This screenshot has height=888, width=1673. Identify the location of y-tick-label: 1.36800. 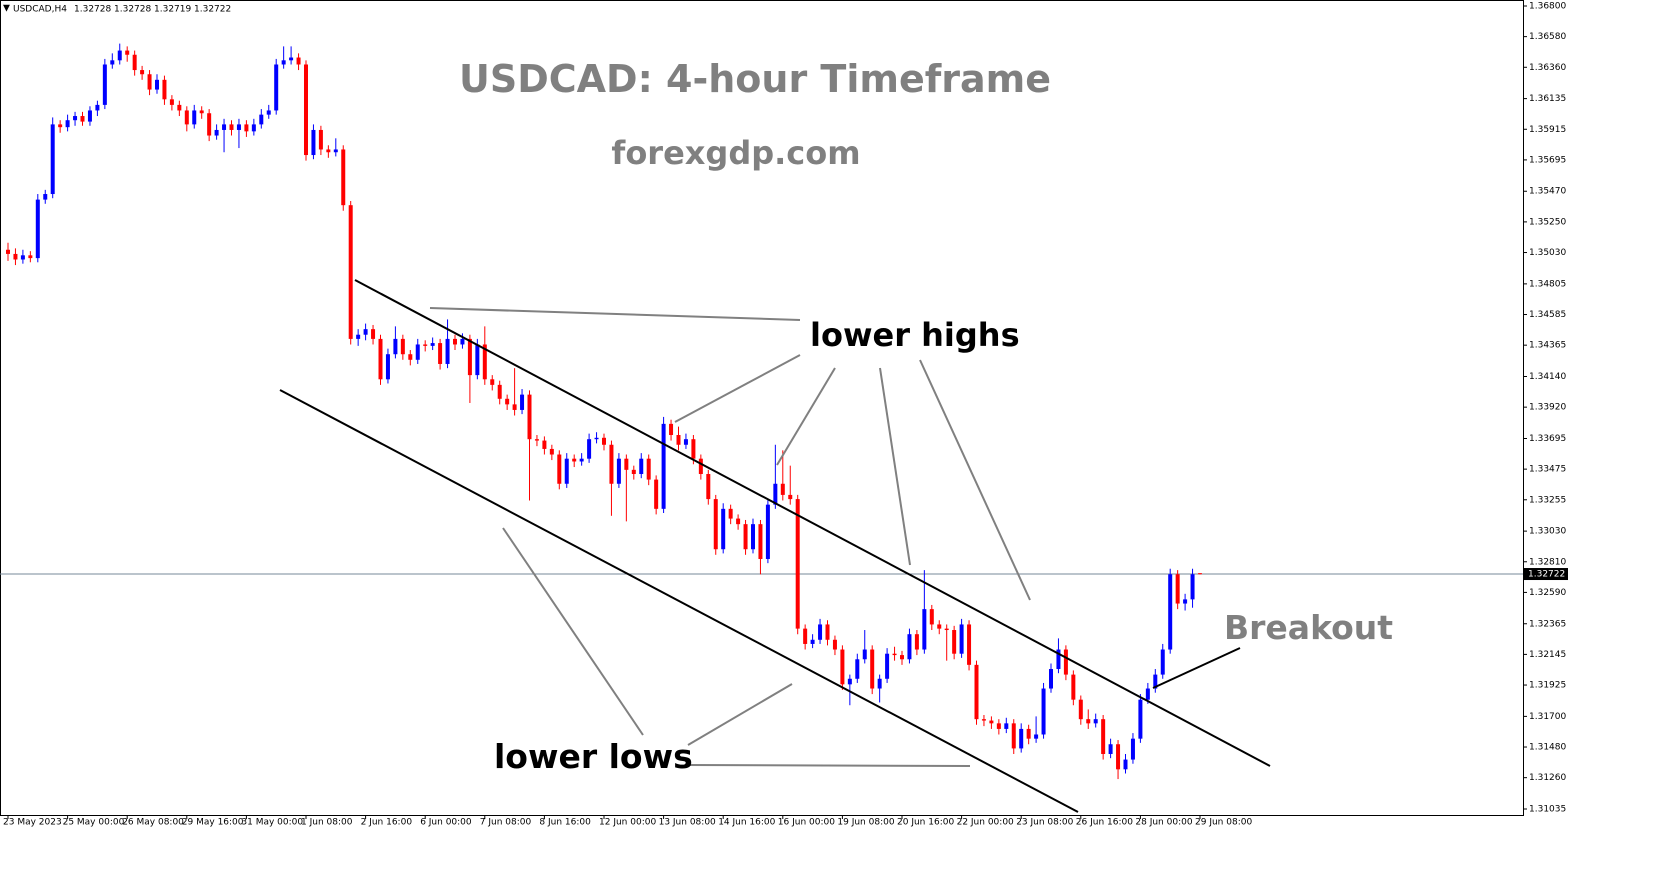
(1547, 6).